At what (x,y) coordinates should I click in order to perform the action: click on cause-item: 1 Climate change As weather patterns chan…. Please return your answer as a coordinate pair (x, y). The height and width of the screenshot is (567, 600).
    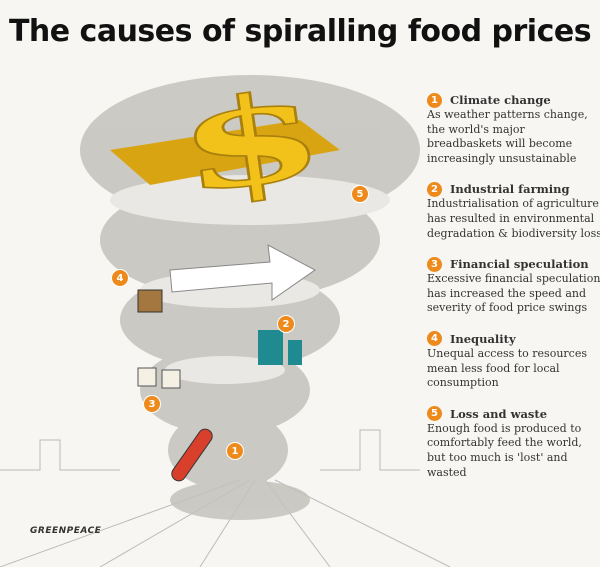
    Looking at the image, I should click on (513, 129).